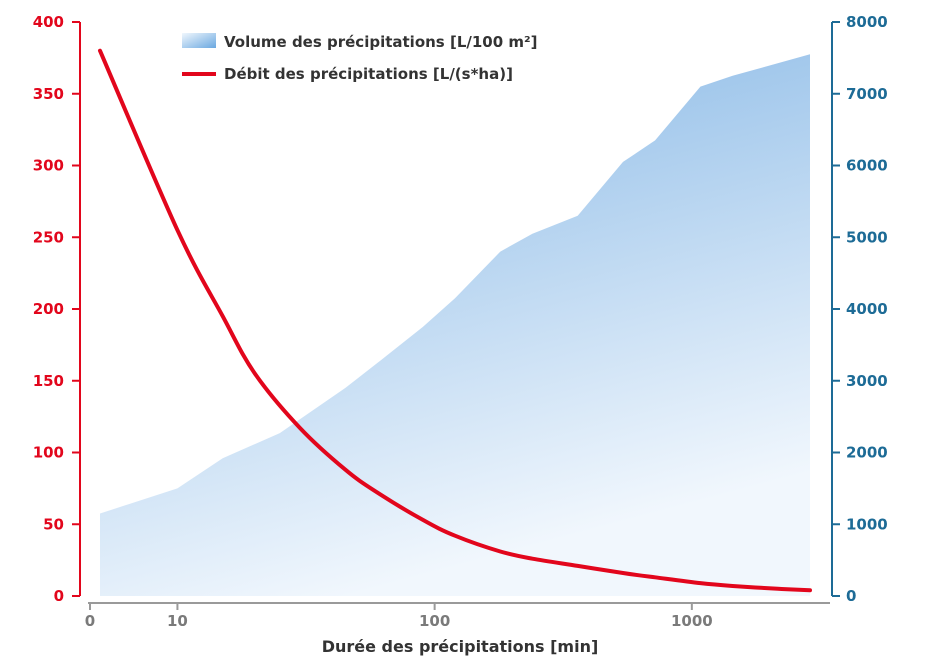 This screenshot has width=925, height=657. I want to click on x-axis: 0 10 100 1000, so click(457, 616).